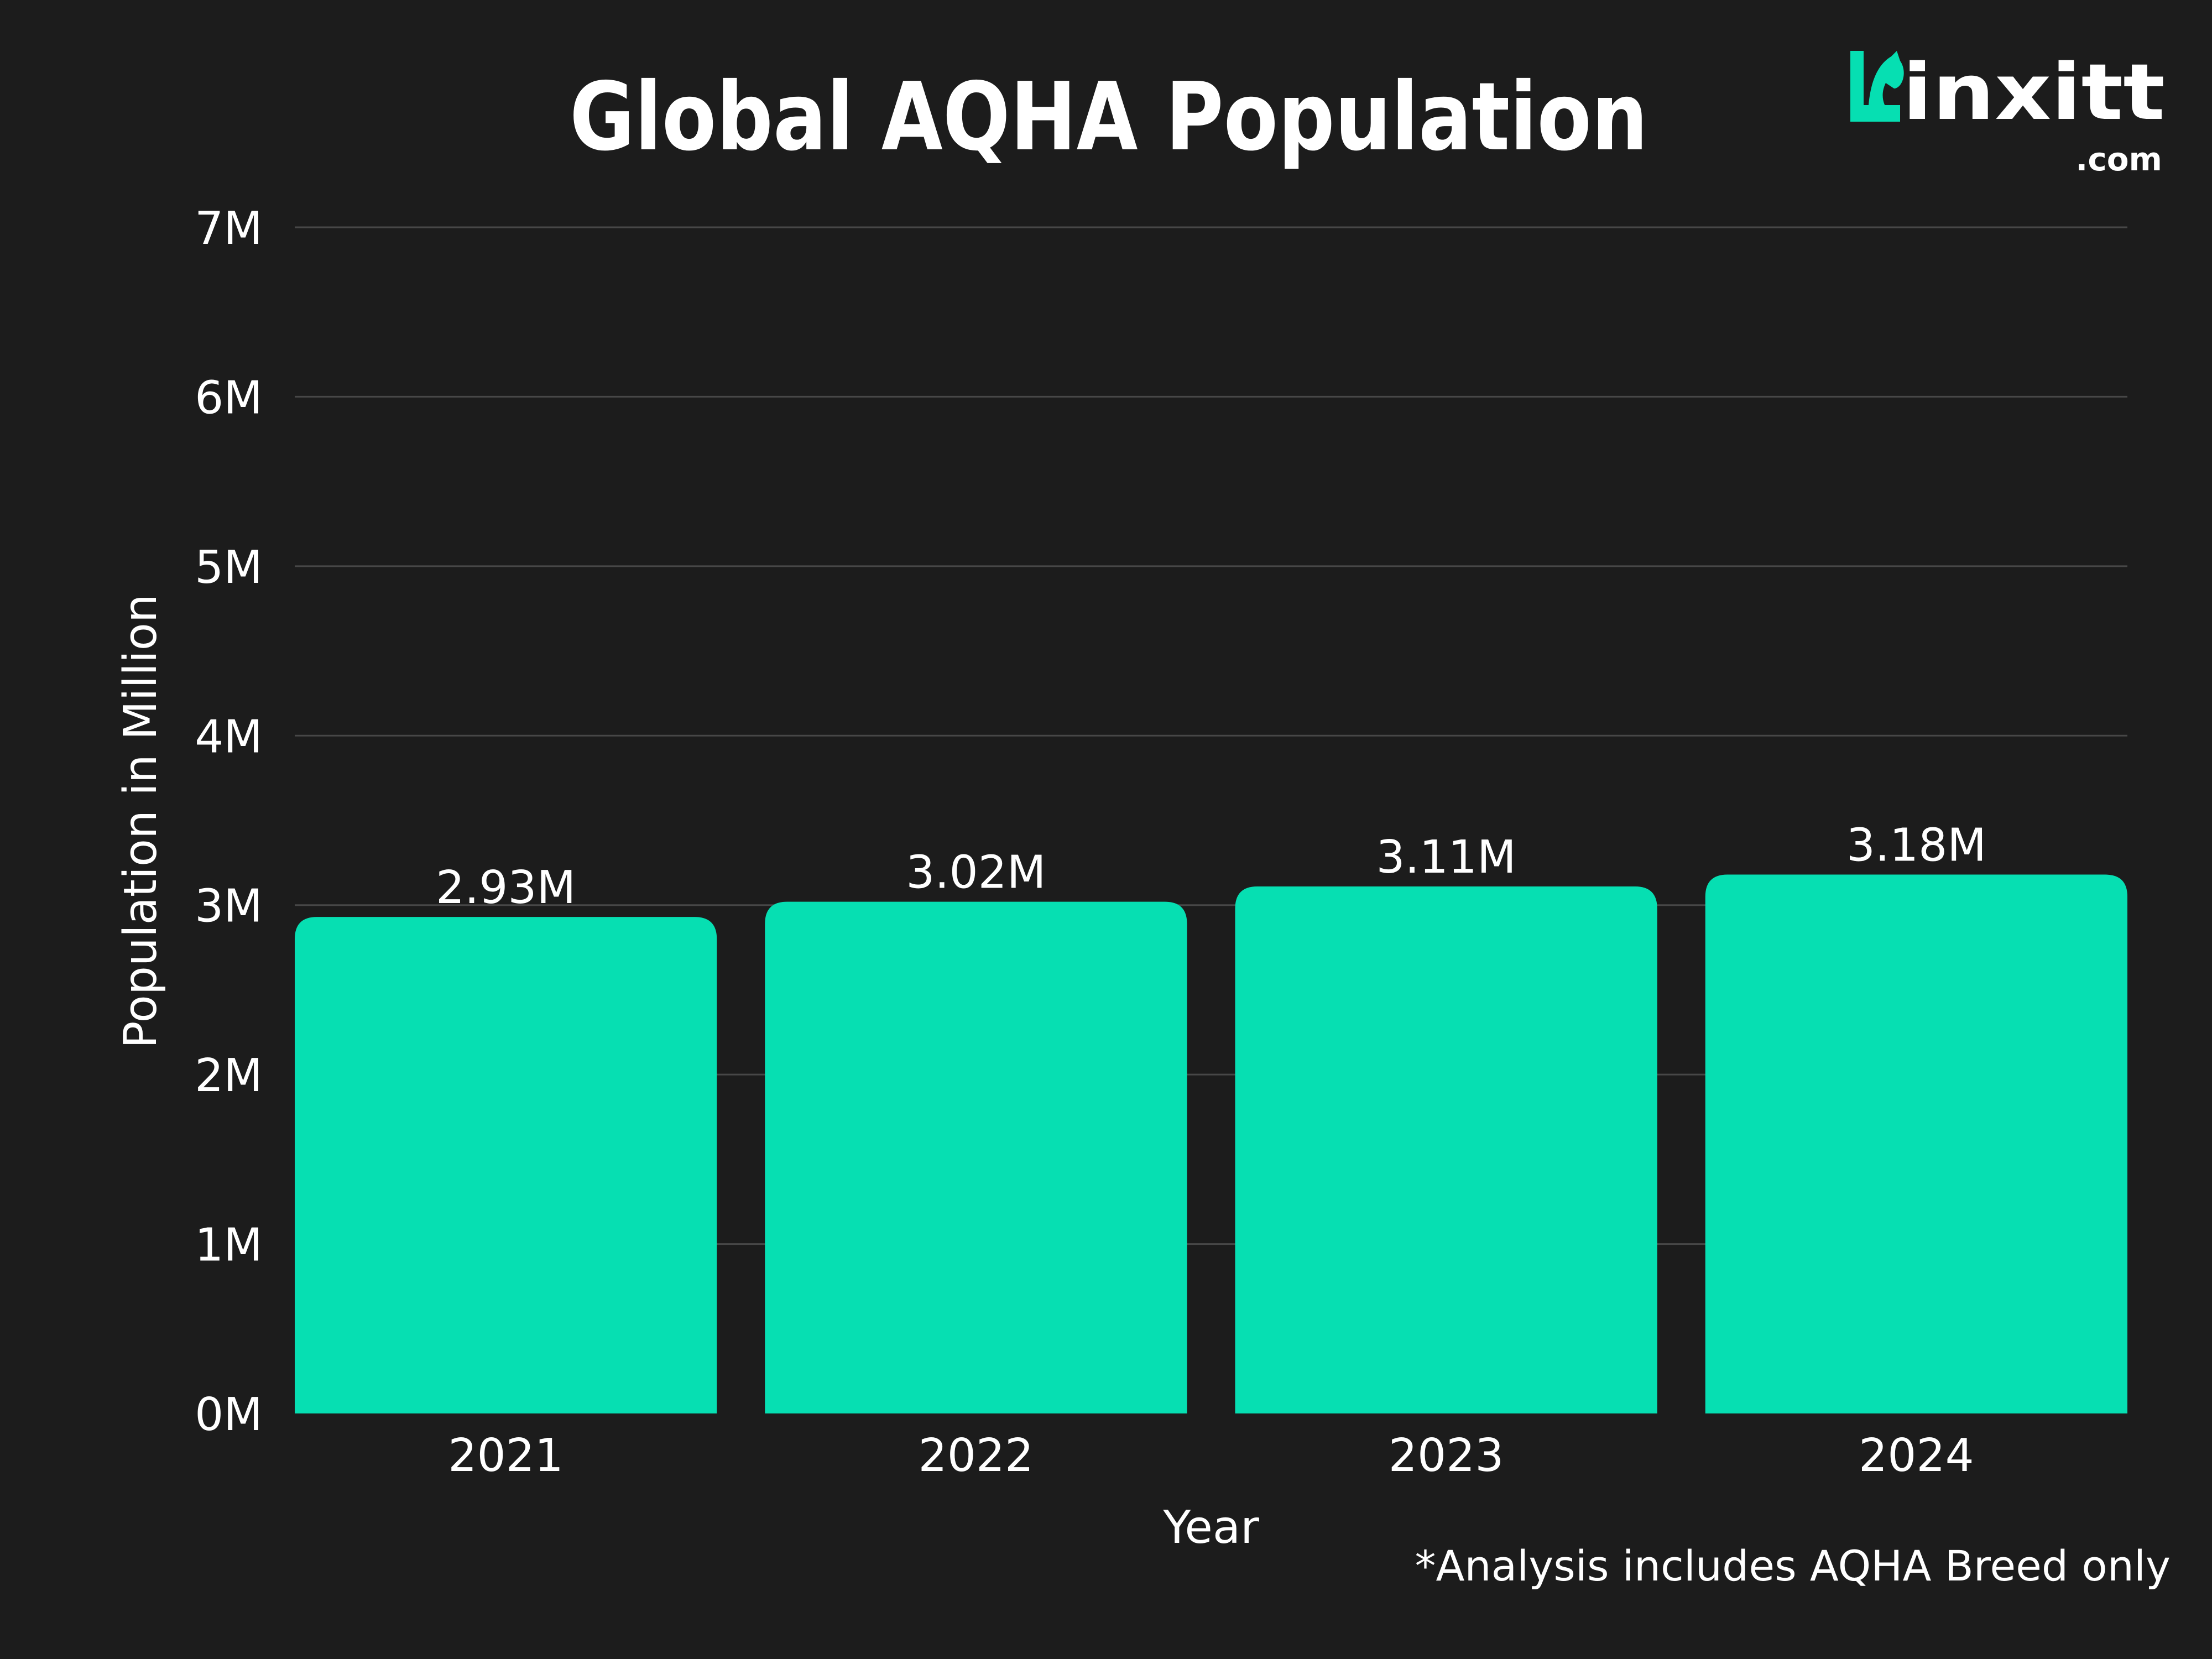  What do you see at coordinates (976, 1157) in the screenshot?
I see `bar-2022` at bounding box center [976, 1157].